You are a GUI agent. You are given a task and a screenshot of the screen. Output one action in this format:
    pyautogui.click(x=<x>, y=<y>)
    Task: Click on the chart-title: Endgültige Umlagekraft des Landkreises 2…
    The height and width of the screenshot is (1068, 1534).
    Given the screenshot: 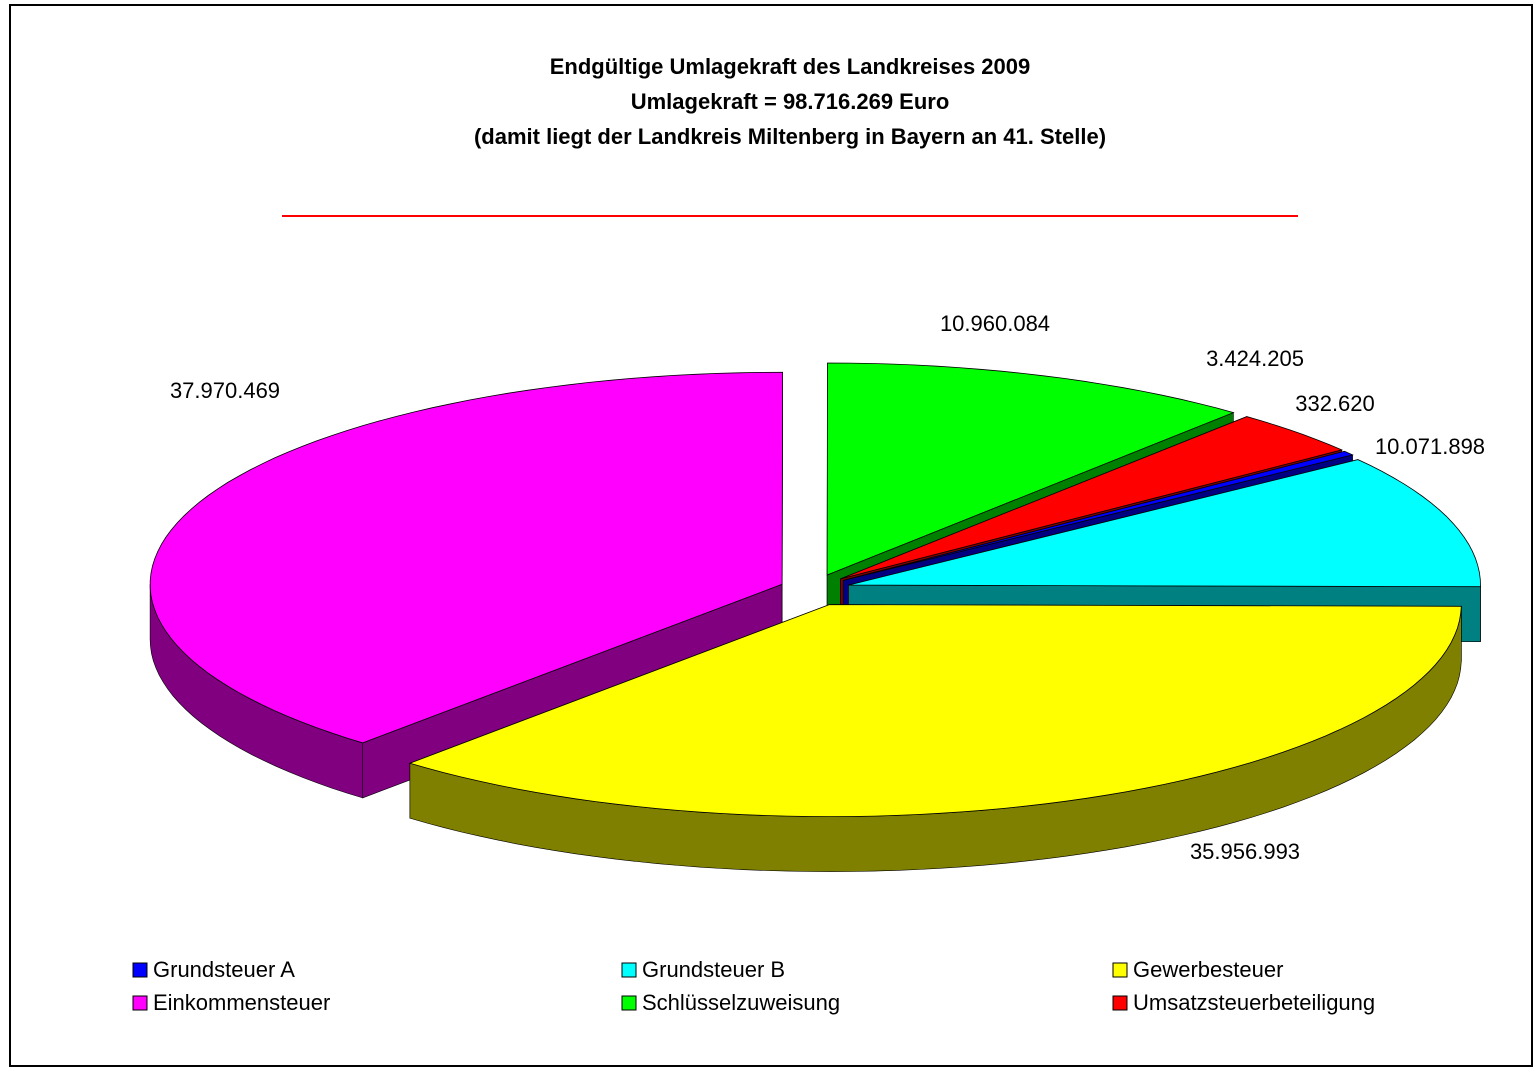 What is the action you would take?
    pyautogui.click(x=790, y=66)
    